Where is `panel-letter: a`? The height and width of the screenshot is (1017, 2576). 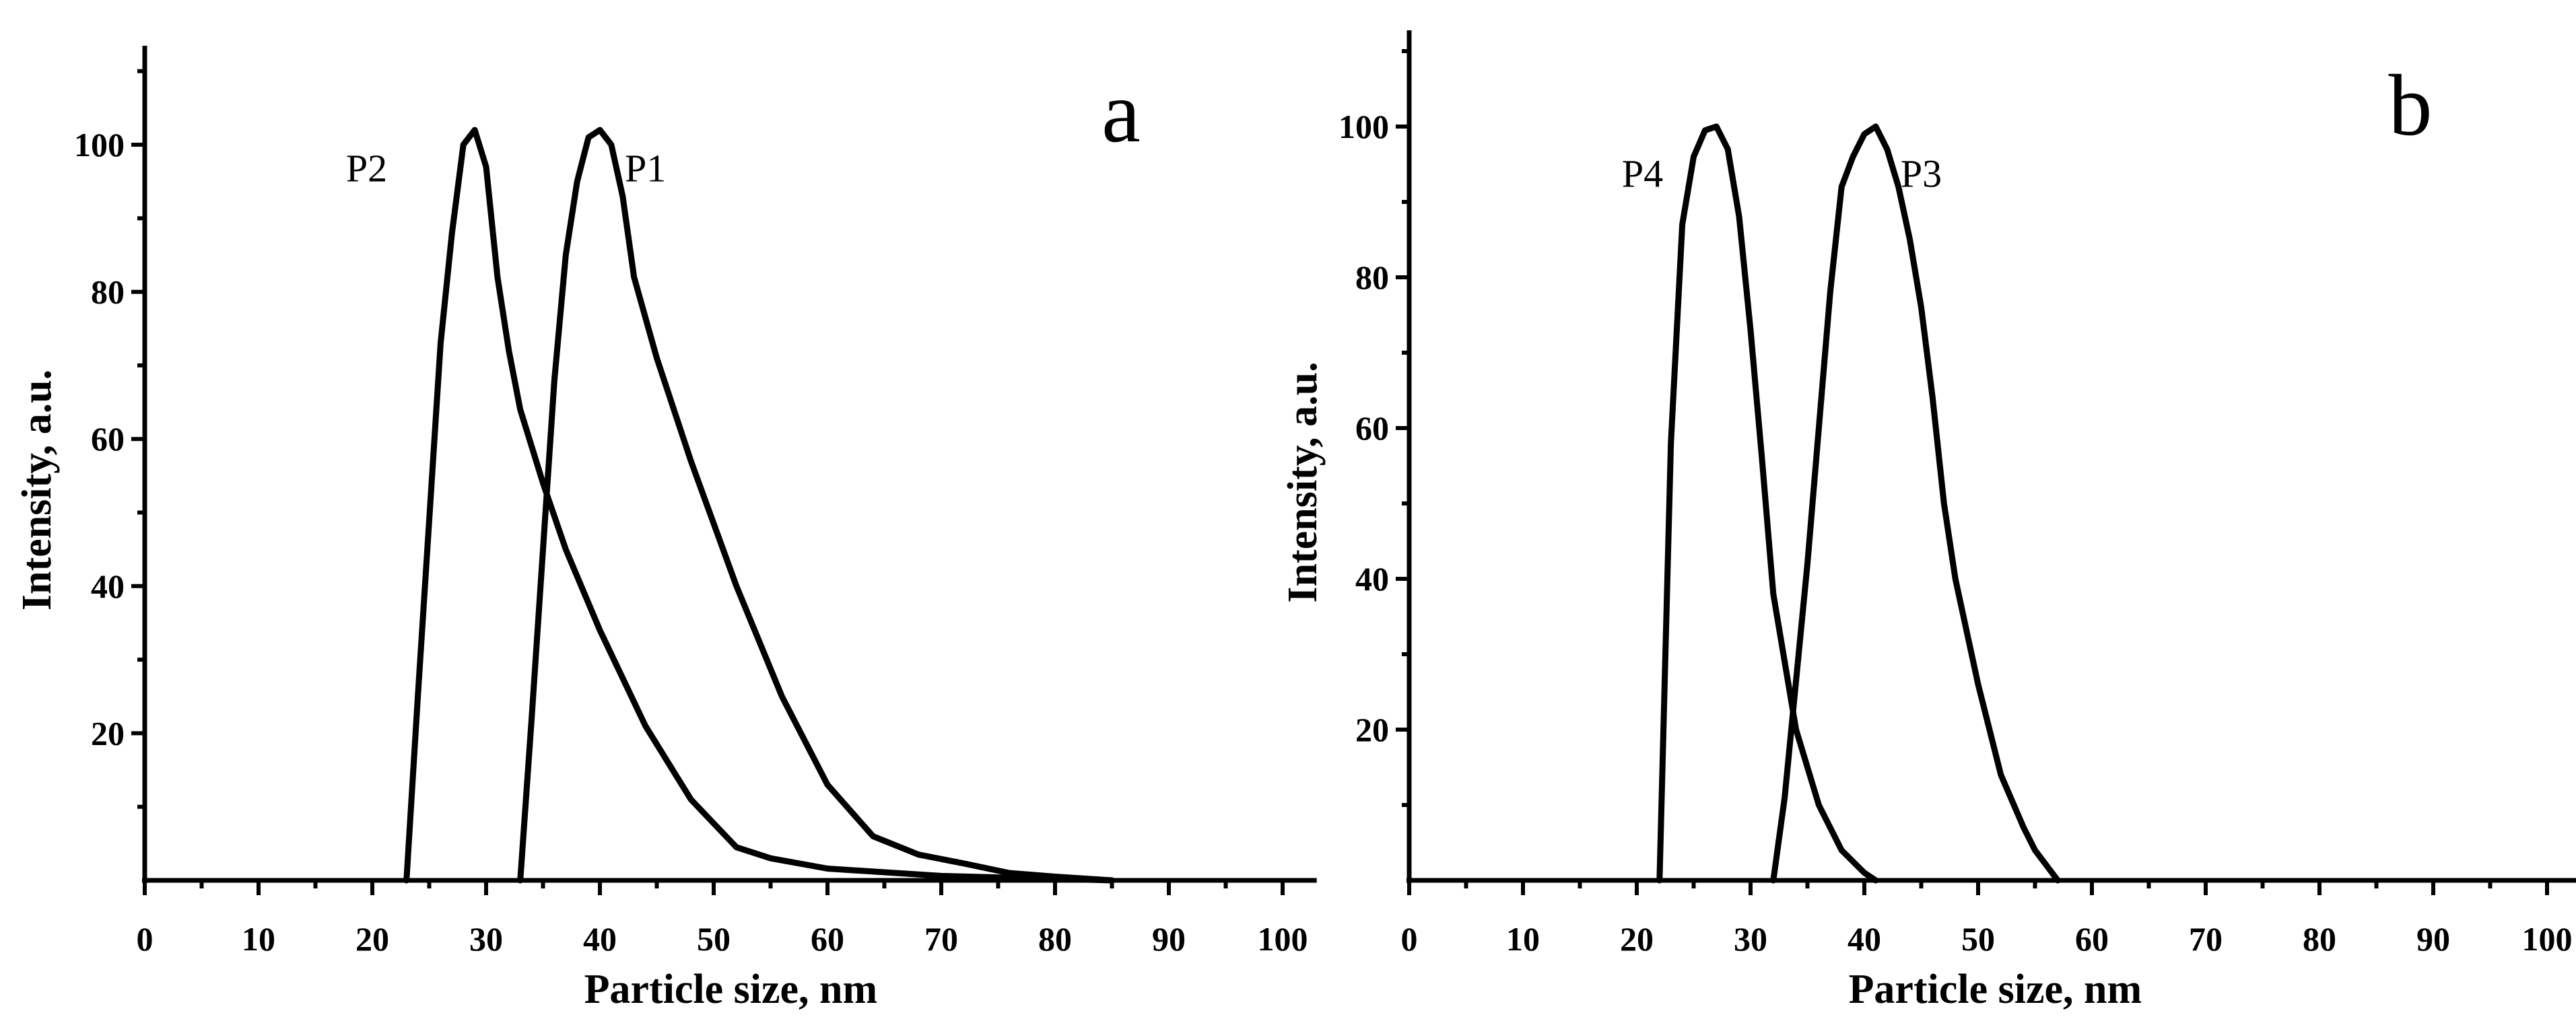
panel-letter: a is located at coordinates (1121, 112).